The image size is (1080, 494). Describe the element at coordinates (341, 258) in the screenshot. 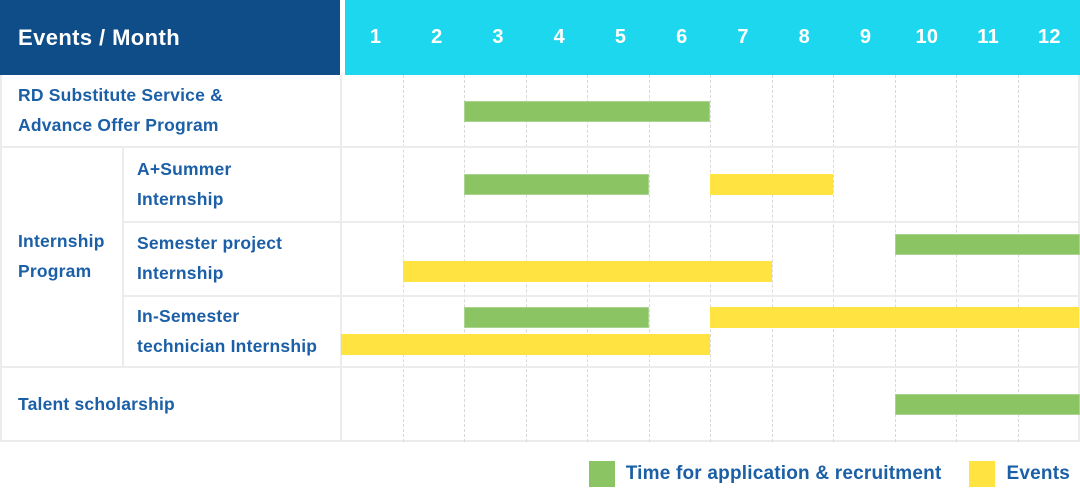

I see `label-grid-divider` at that location.